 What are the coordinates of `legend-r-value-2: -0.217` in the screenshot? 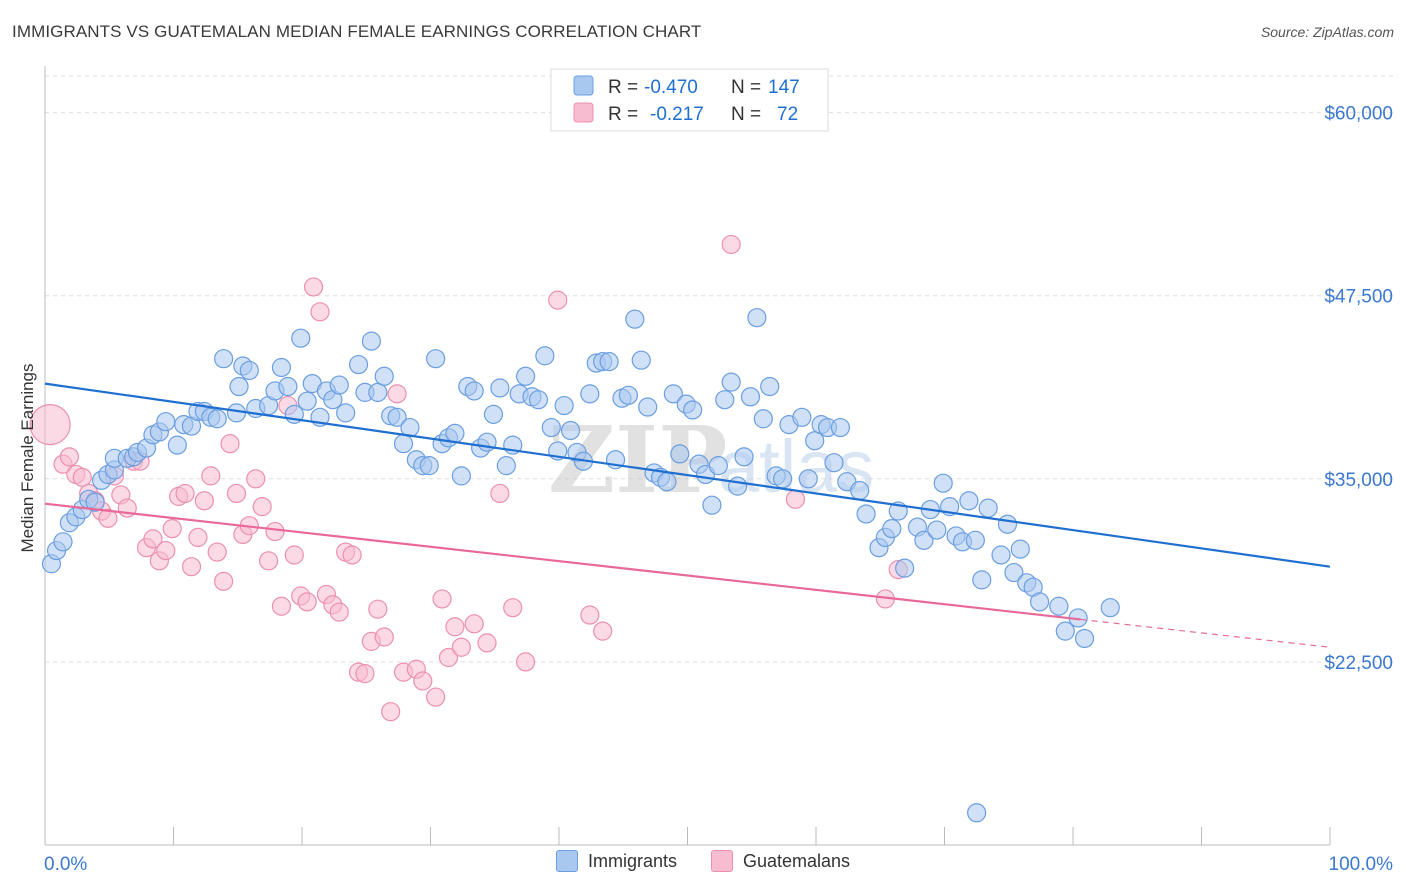 It's located at (677, 114).